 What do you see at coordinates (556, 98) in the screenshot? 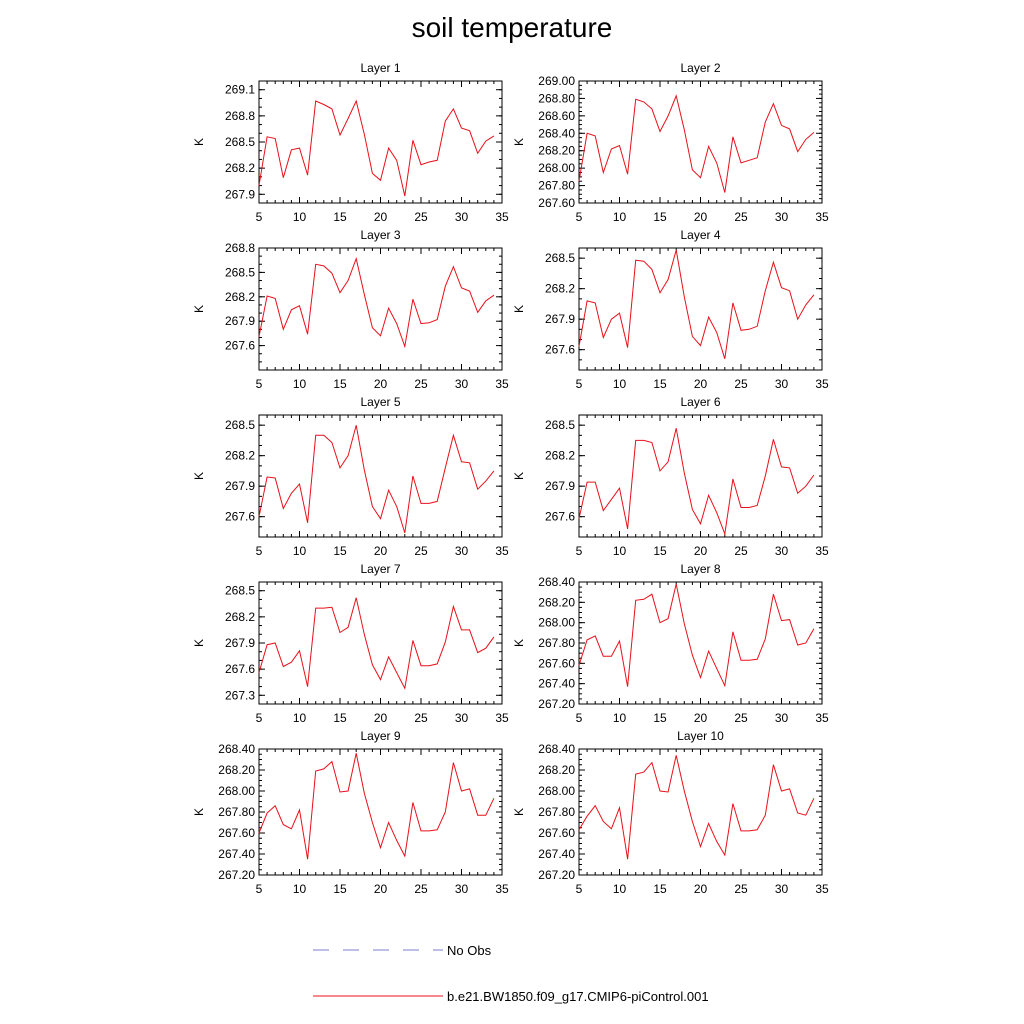
I see `y-tick-label: 268.80` at bounding box center [556, 98].